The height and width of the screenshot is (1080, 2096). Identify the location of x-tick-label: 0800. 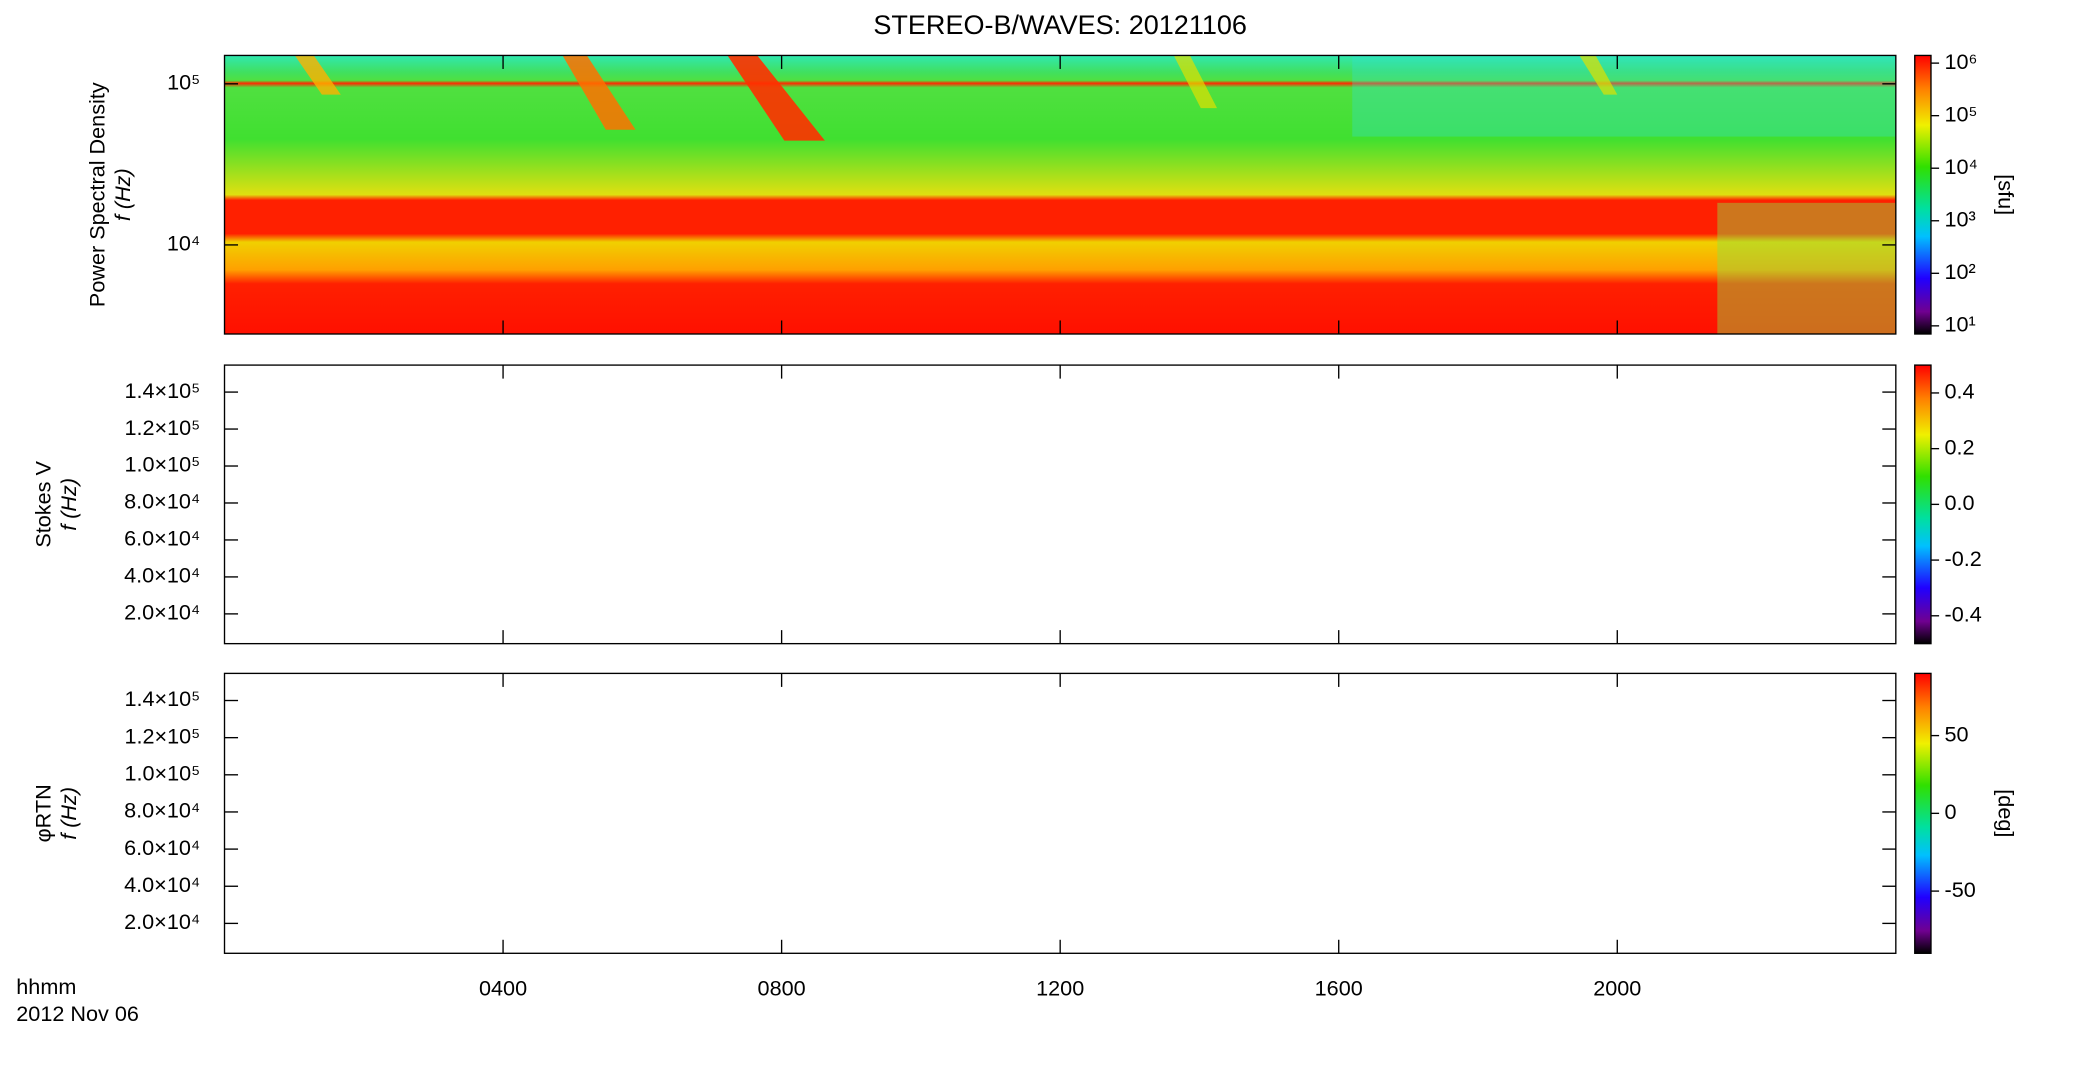
(782, 988).